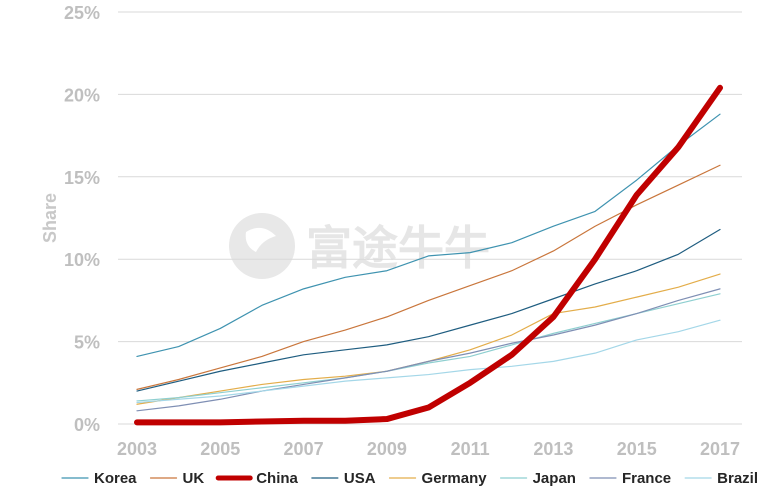 The image size is (776, 497). What do you see at coordinates (637, 449) in the screenshot?
I see `x-tick-label: 2015` at bounding box center [637, 449].